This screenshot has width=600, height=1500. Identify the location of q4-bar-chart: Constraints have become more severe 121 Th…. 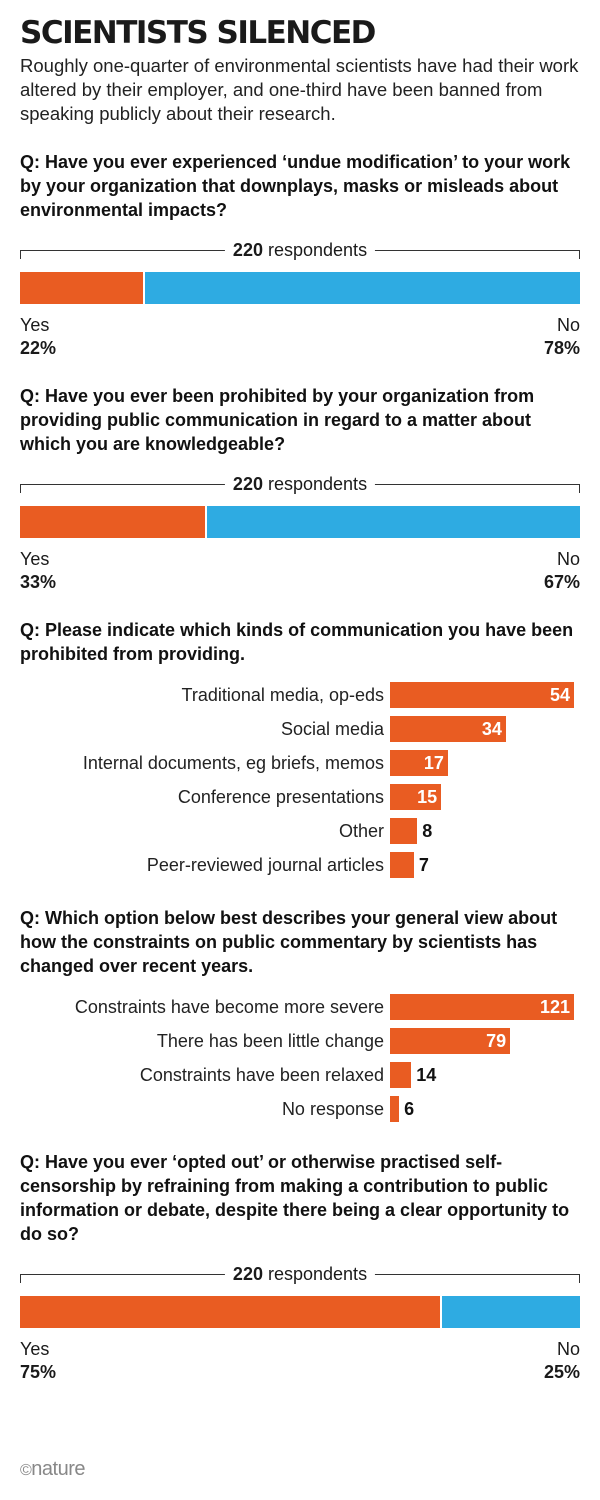
(300, 1058).